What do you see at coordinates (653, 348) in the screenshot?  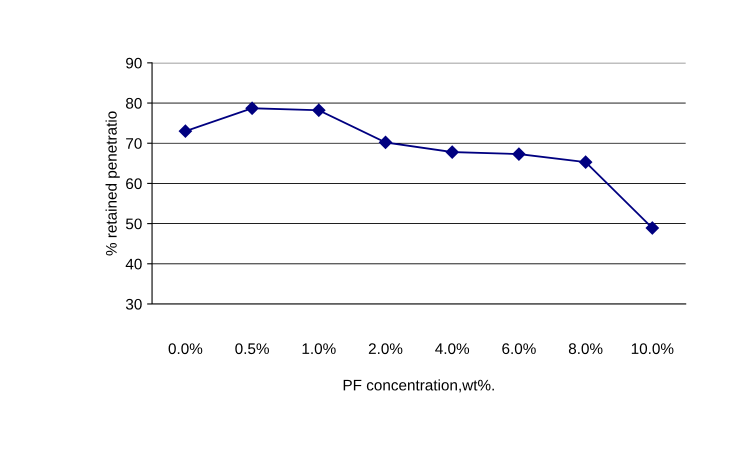 I see `x-tick-label: 10.0%` at bounding box center [653, 348].